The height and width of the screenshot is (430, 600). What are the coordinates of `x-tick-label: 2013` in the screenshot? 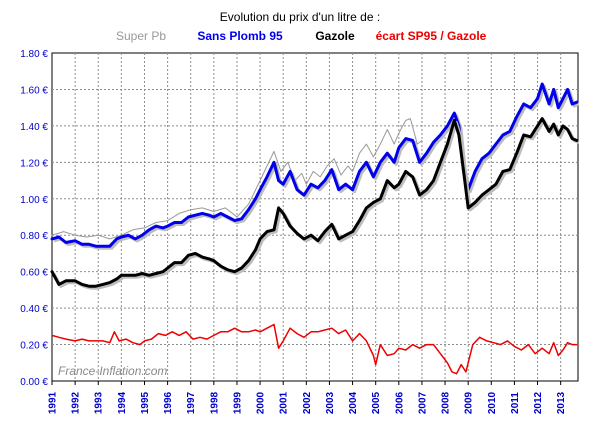 It's located at (561, 402).